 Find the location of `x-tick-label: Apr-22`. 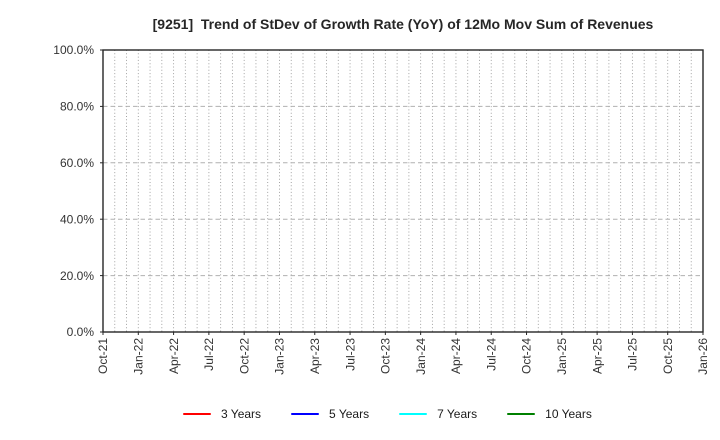

x-tick-label: Apr-22 is located at coordinates (174, 356).